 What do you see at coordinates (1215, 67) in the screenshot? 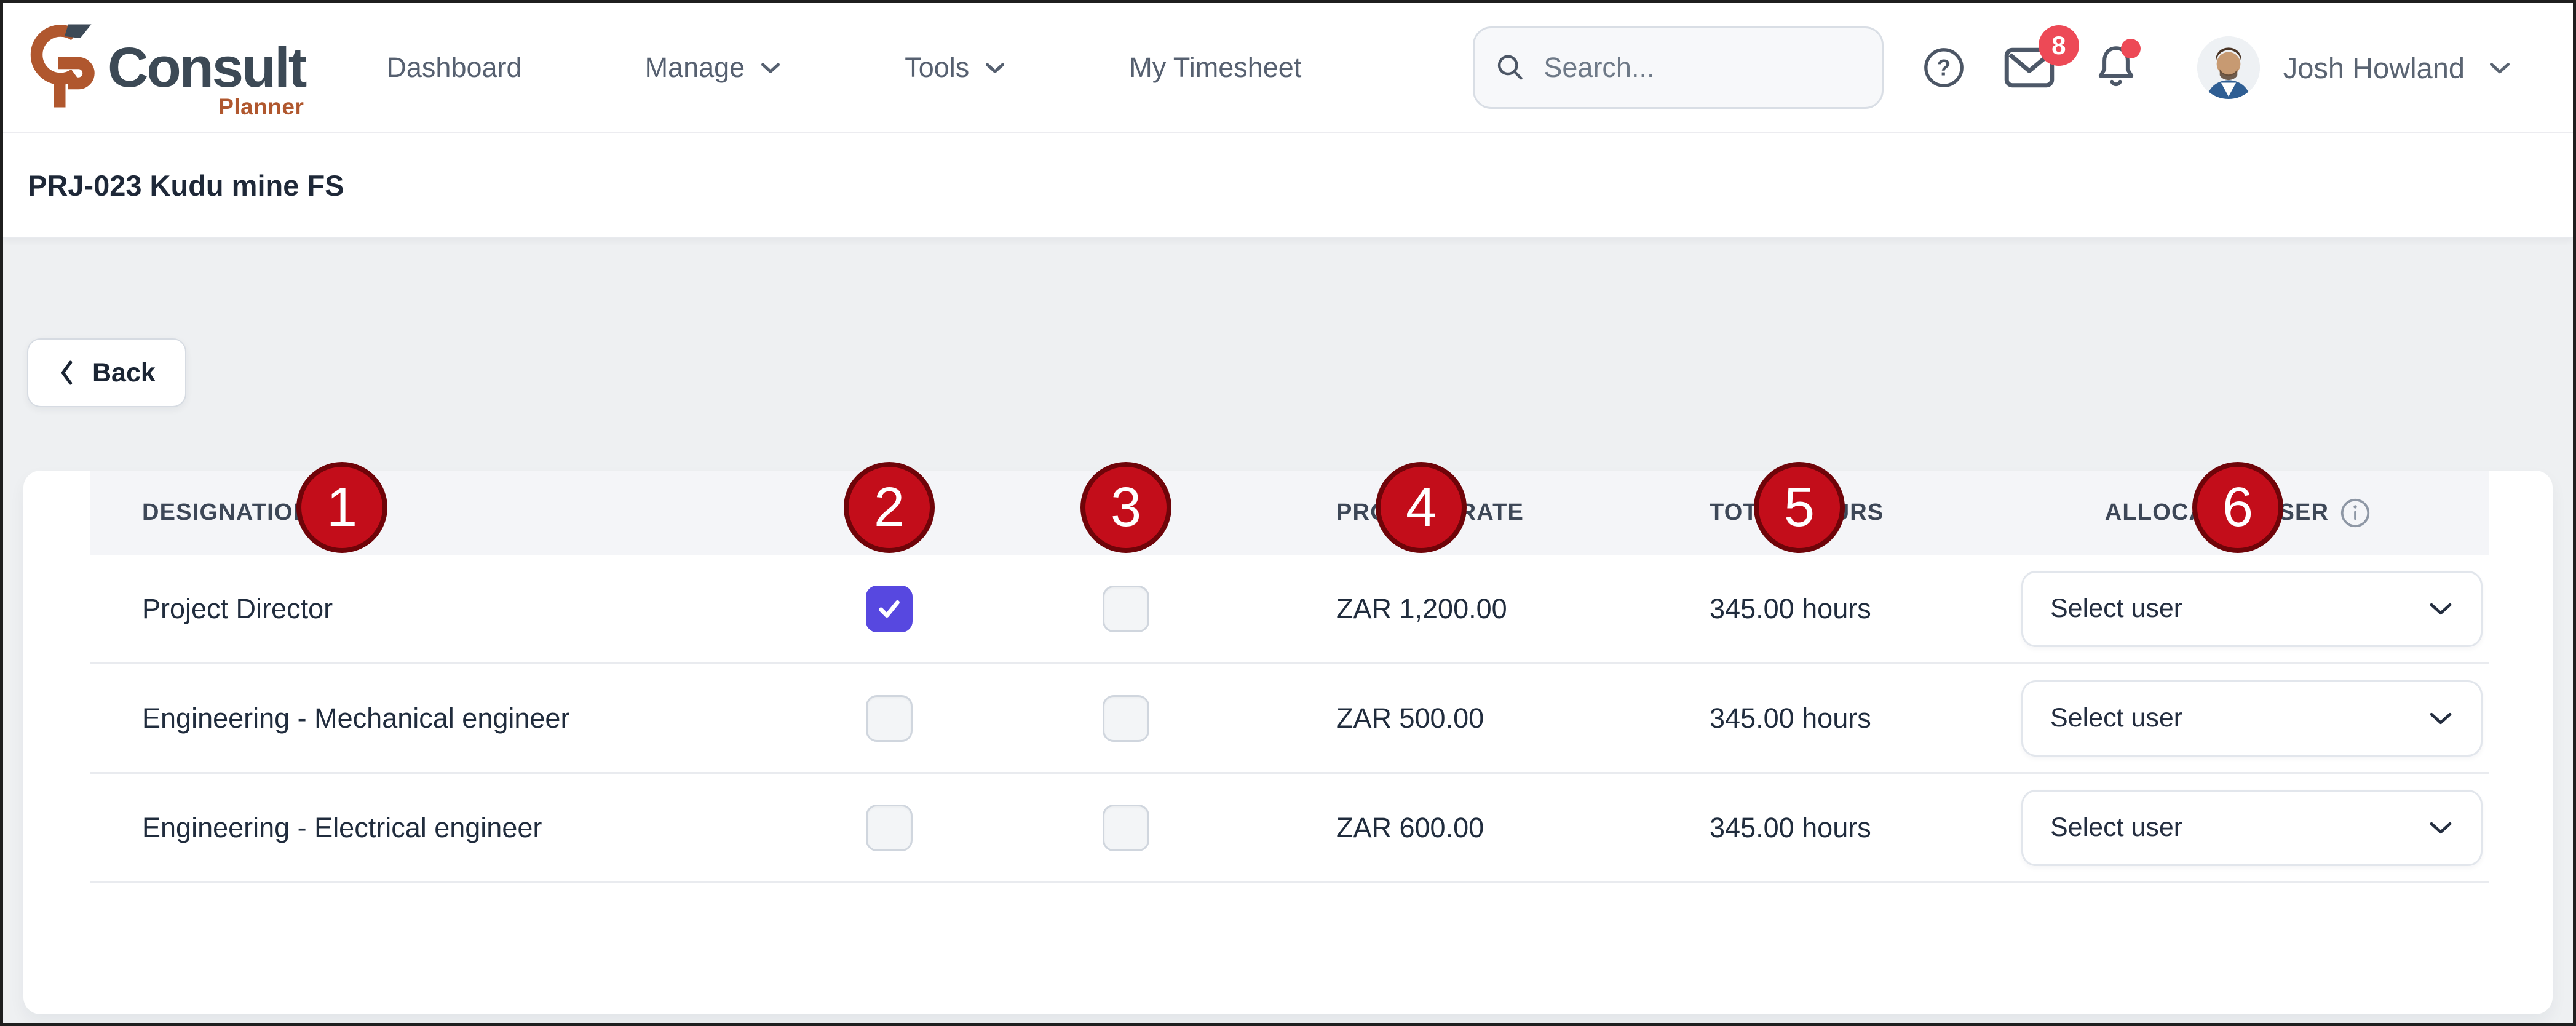
I see `nav-item-my-timesheet: My Timesheet` at bounding box center [1215, 67].